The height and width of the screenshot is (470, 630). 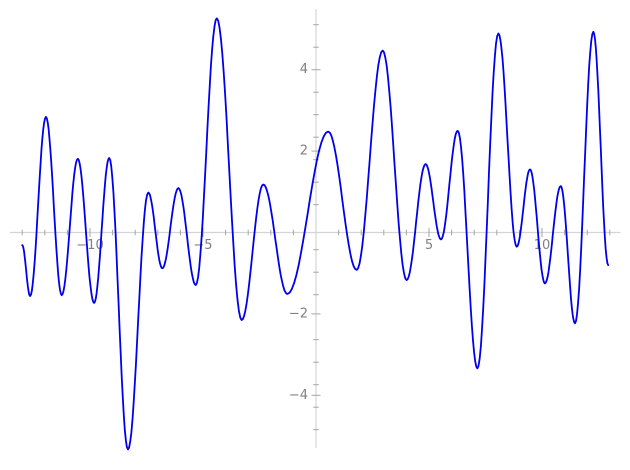 I want to click on x-axis-tick-label: 10, so click(x=542, y=245).